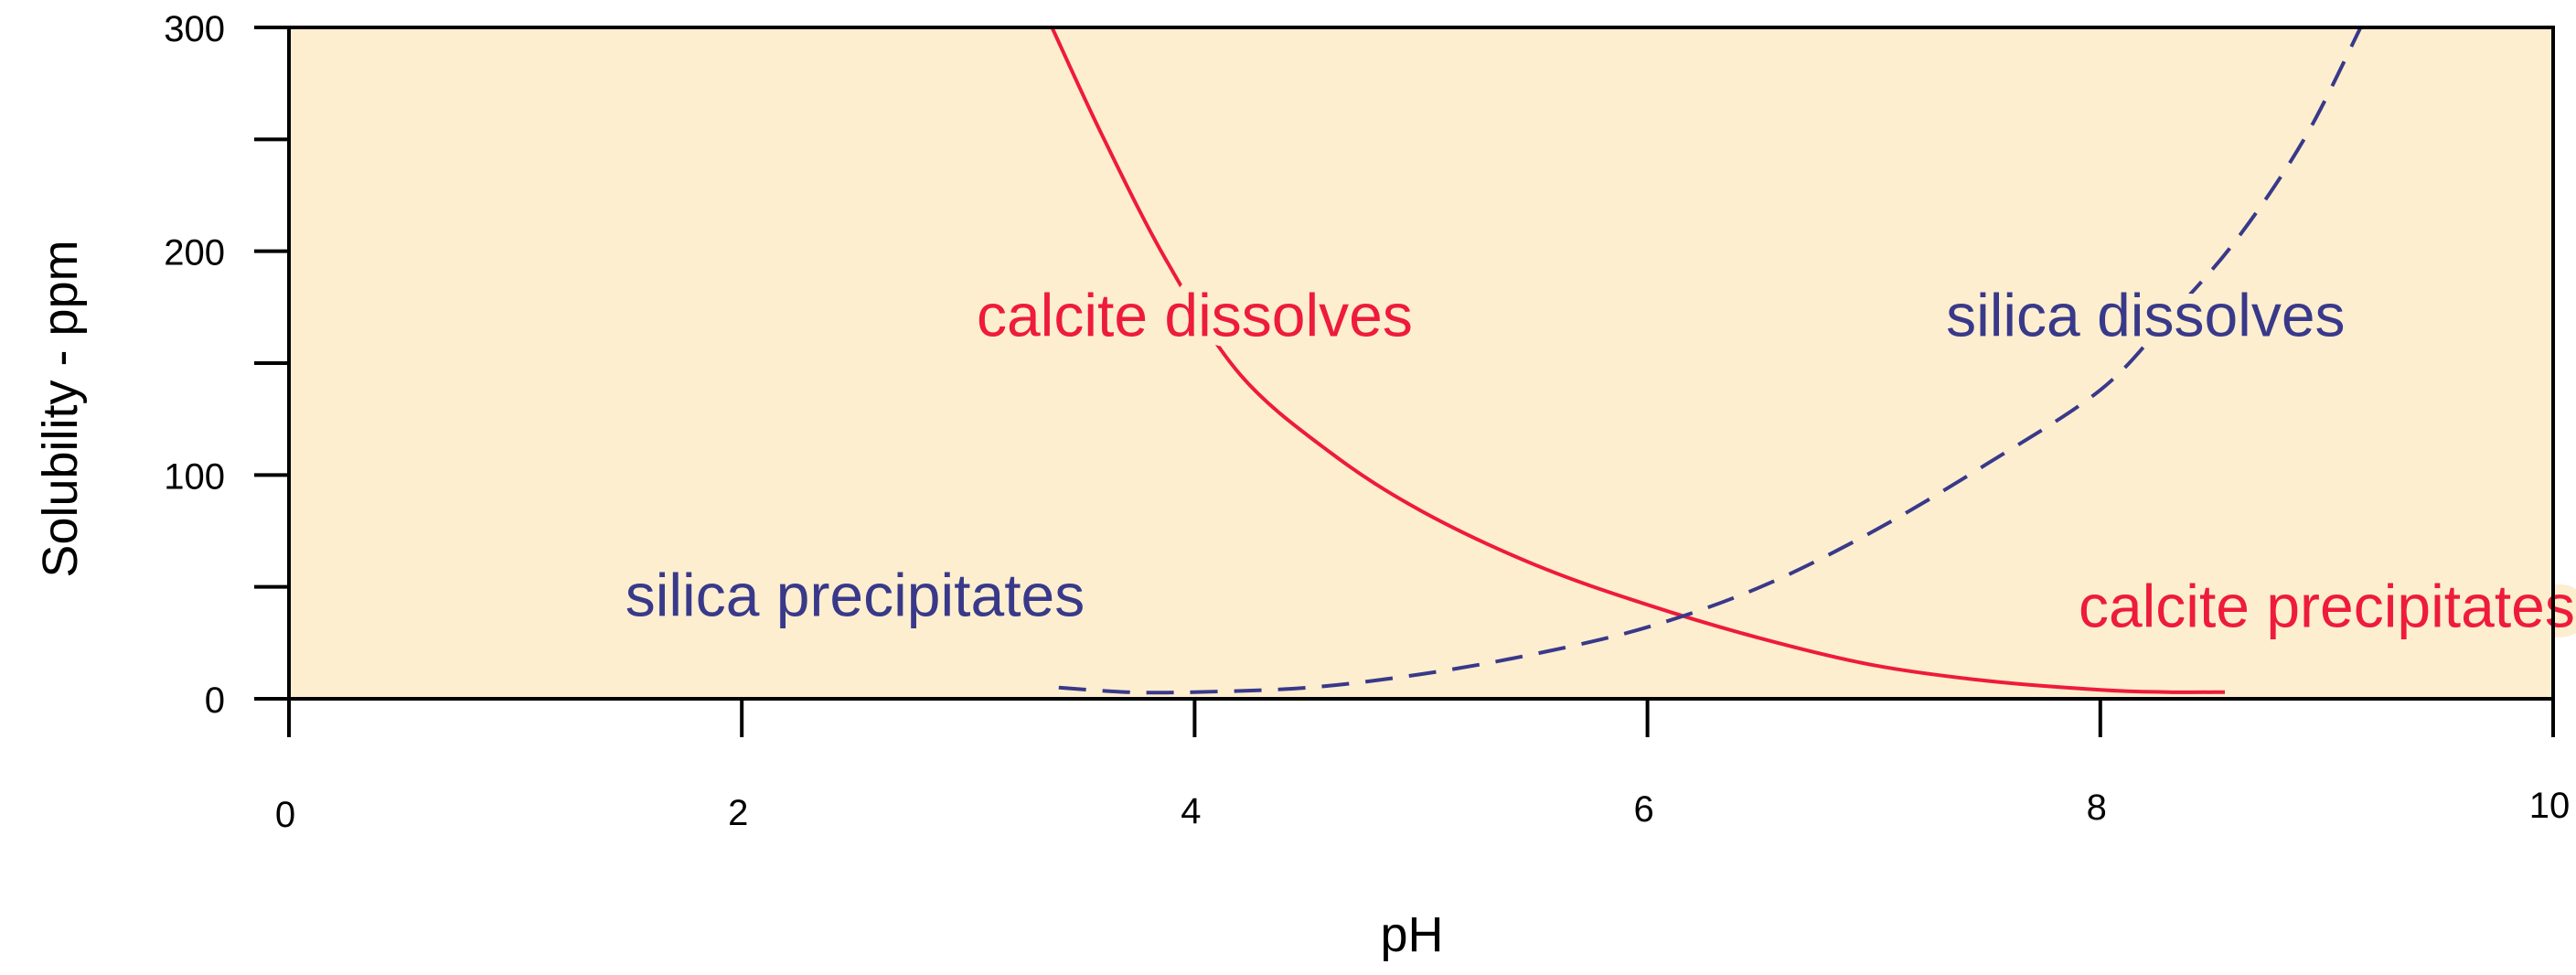 This screenshot has width=2576, height=975. I want to click on annotation-label-0: calcite dissolves, so click(1195, 315).